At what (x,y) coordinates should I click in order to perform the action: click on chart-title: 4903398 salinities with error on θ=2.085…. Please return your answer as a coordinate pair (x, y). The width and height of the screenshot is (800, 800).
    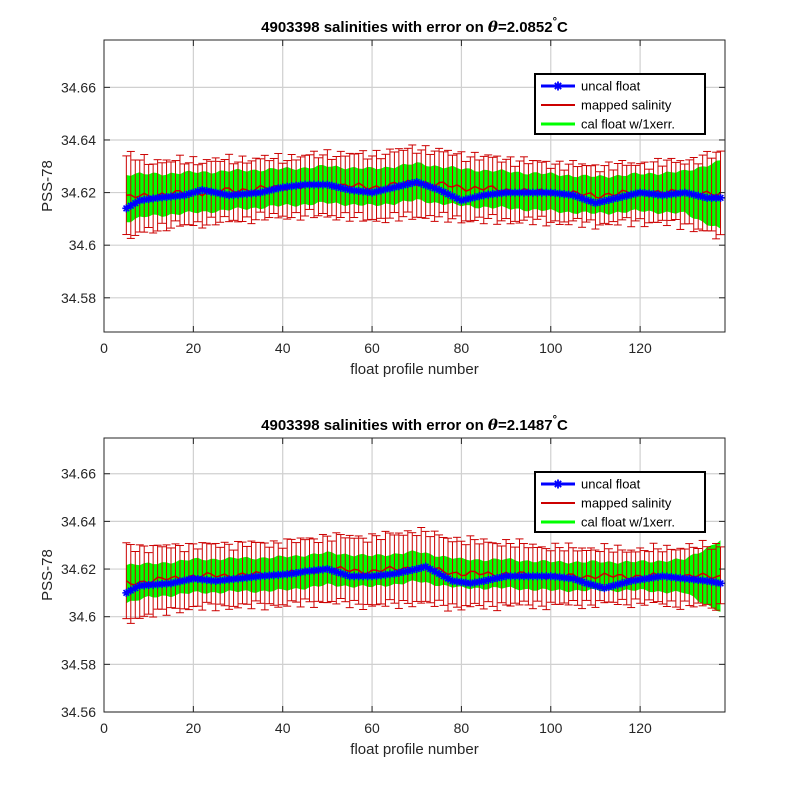
    Looking at the image, I should click on (414, 26).